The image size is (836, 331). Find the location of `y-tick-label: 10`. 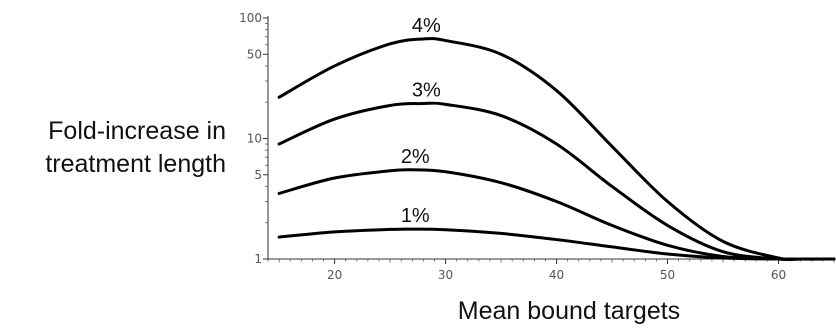

y-tick-label: 10 is located at coordinates (254, 139).